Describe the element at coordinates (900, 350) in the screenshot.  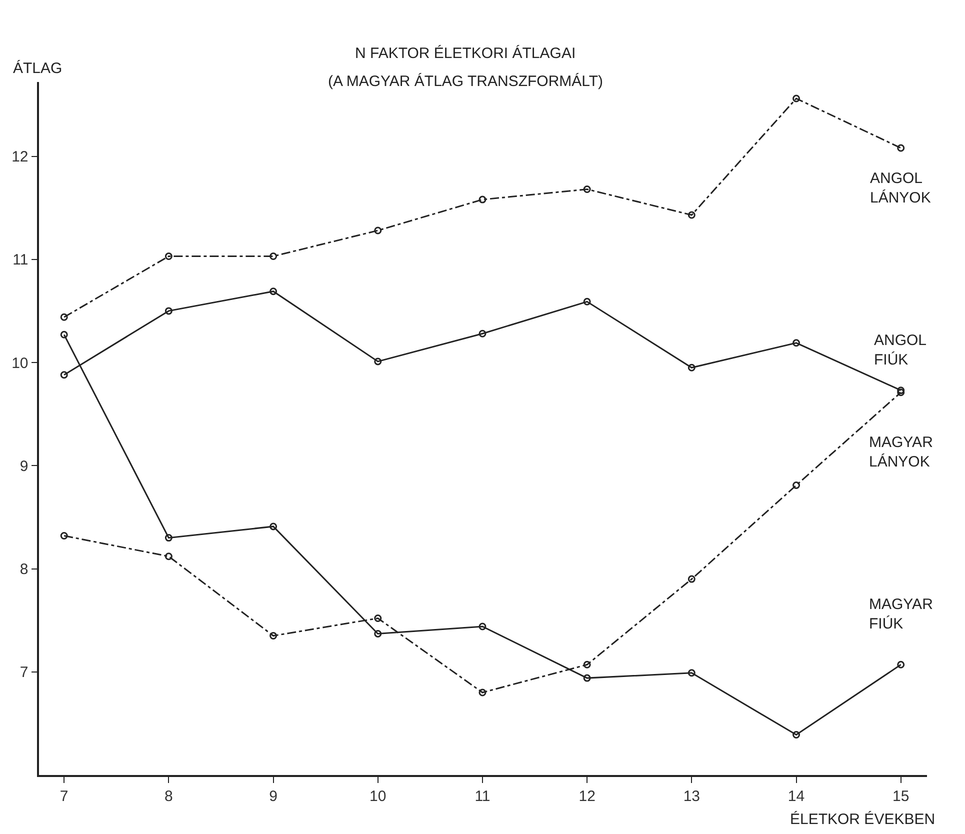
I see `series-label: ANGOL FIÚK` at that location.